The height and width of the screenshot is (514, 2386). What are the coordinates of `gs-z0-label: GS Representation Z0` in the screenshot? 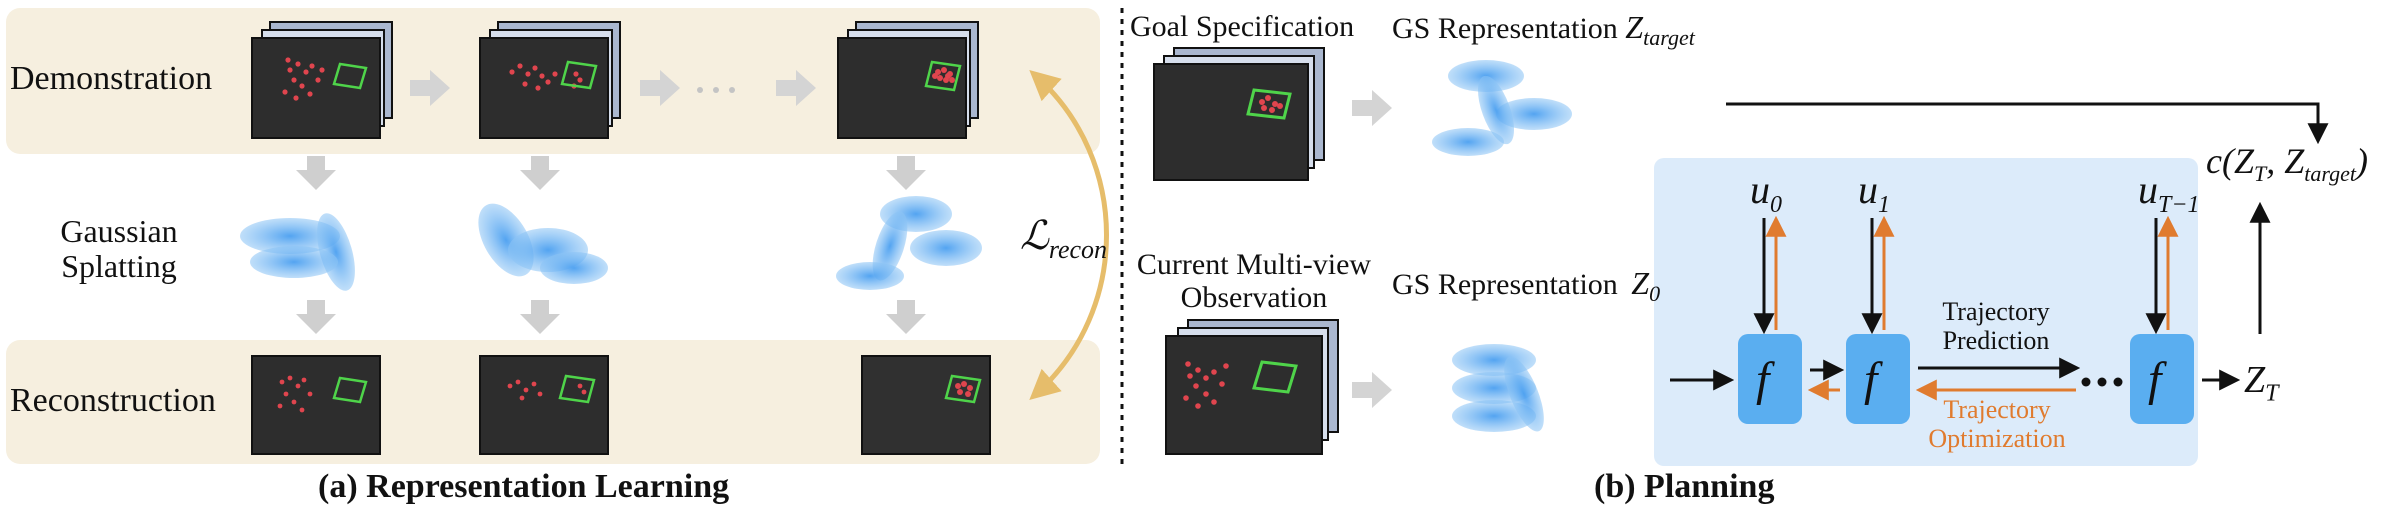 It's located at (1526, 285).